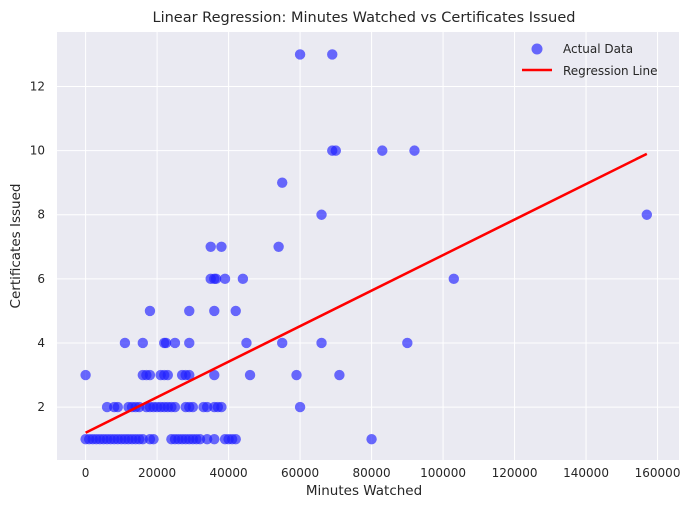  What do you see at coordinates (41, 215) in the screenshot?
I see `y-tick-label: 8` at bounding box center [41, 215].